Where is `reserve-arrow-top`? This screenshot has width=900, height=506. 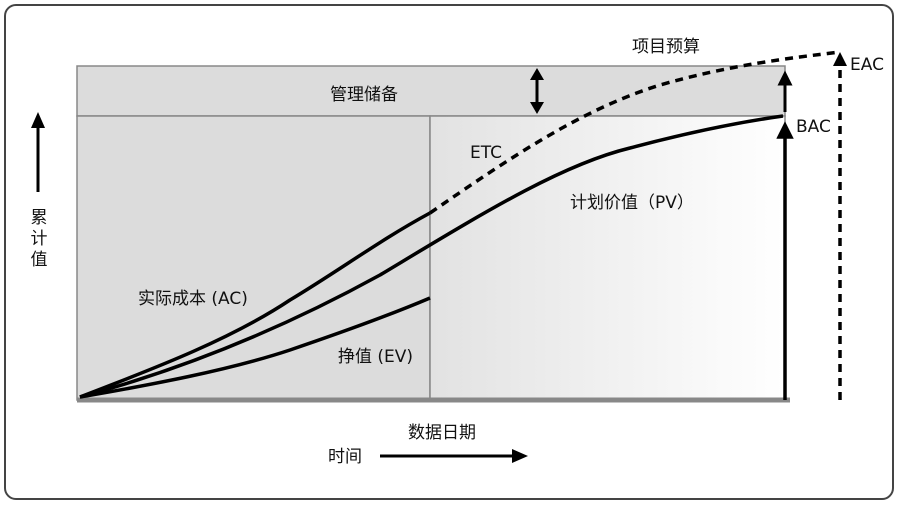 reserve-arrow-top is located at coordinates (537, 74).